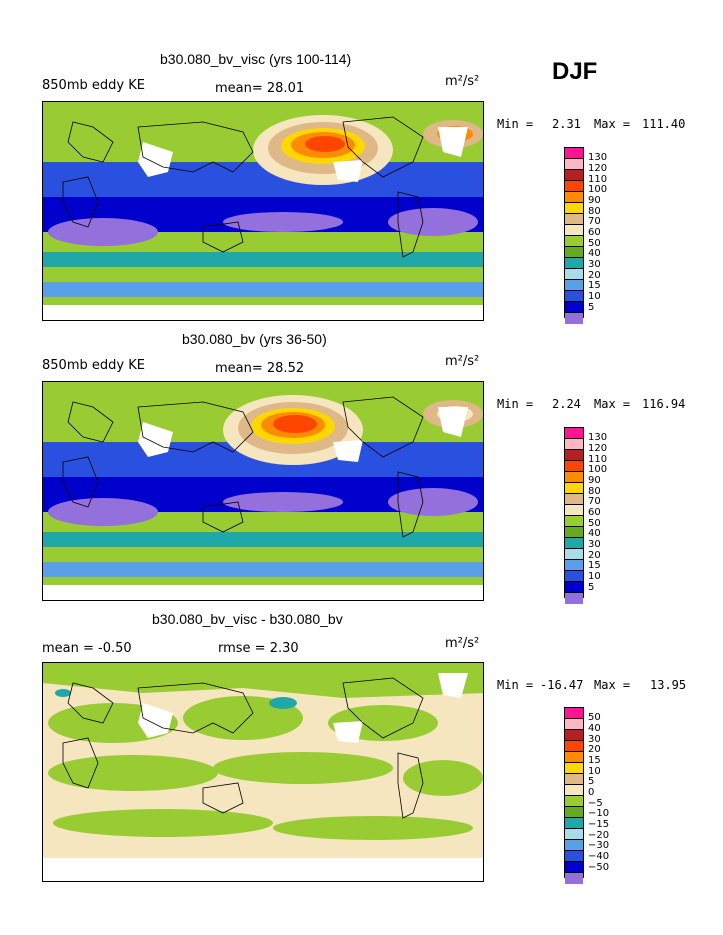  What do you see at coordinates (599, 856) in the screenshot?
I see `colorbar-level: −40` at bounding box center [599, 856].